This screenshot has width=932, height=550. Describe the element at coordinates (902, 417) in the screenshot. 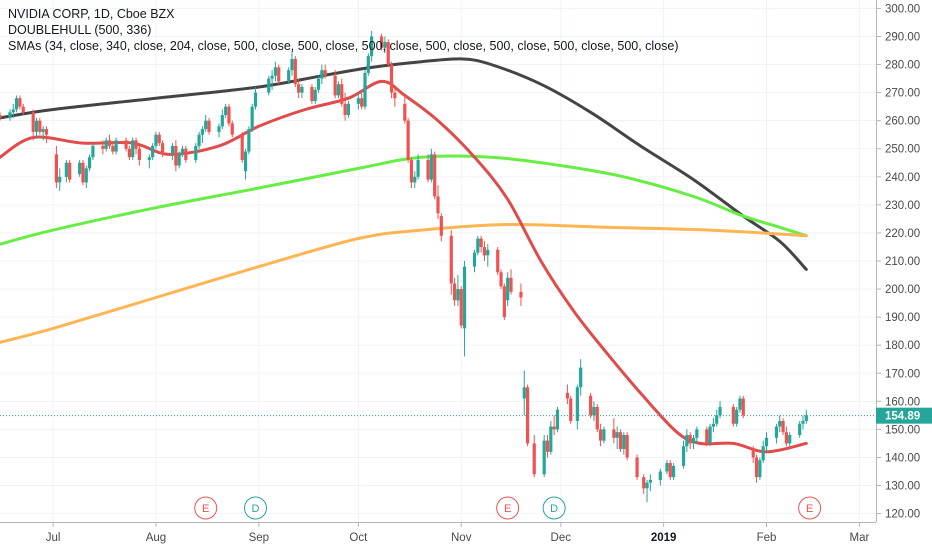

I see `last-price-label: 154.89` at that location.